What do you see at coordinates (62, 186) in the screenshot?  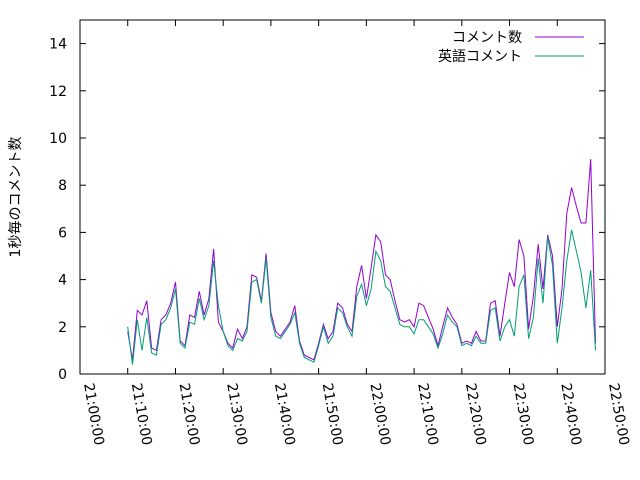 I see `y-tick-label: 8` at bounding box center [62, 186].